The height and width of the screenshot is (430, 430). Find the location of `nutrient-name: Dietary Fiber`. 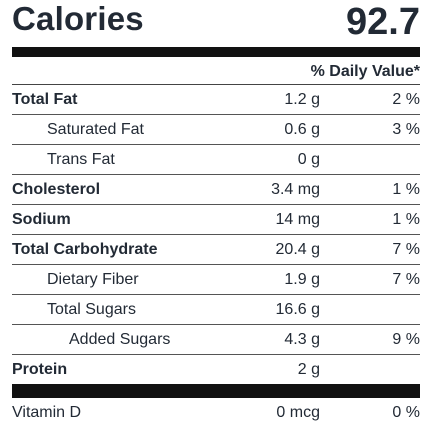

nutrient-name: Dietary Fiber is located at coordinates (93, 279).